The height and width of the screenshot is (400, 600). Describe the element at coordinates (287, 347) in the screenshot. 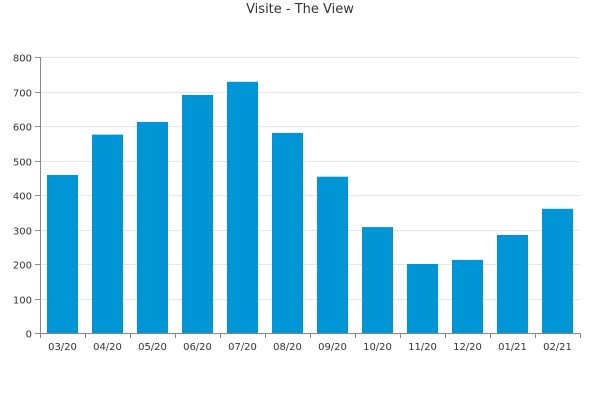

I see `x-tick-label: 08/20` at that location.